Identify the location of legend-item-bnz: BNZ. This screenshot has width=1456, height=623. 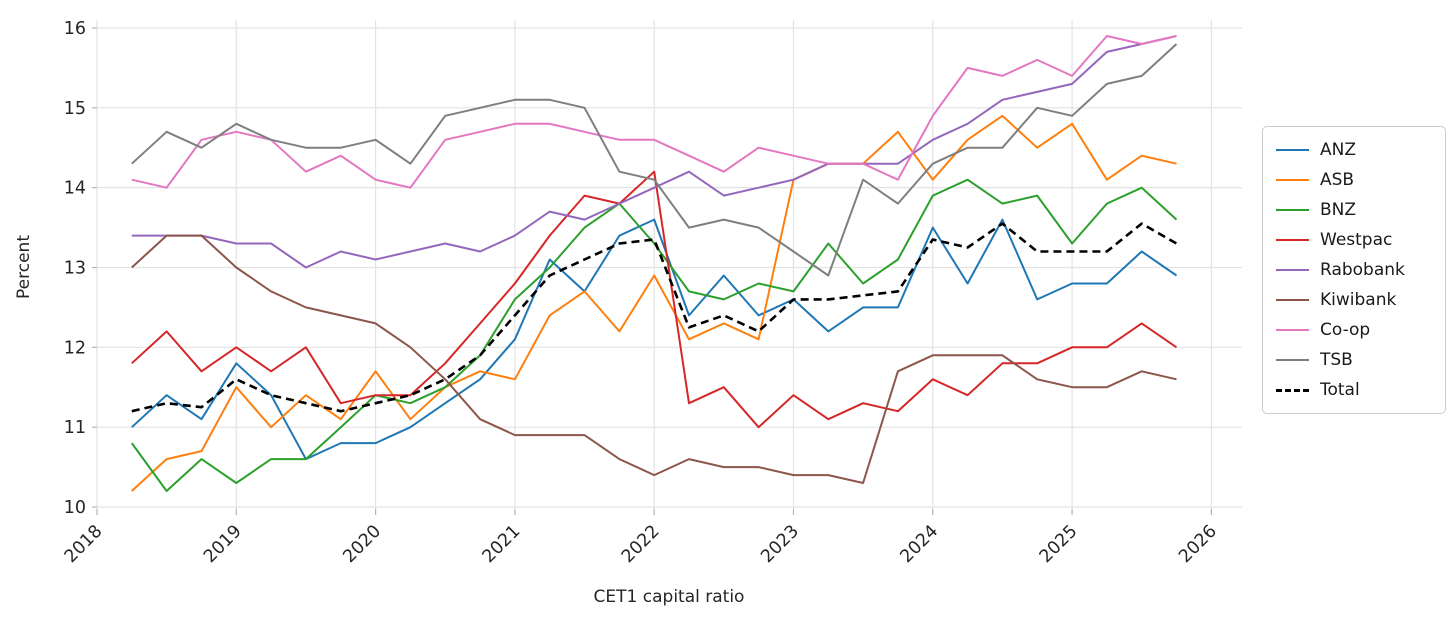
(1354, 210).